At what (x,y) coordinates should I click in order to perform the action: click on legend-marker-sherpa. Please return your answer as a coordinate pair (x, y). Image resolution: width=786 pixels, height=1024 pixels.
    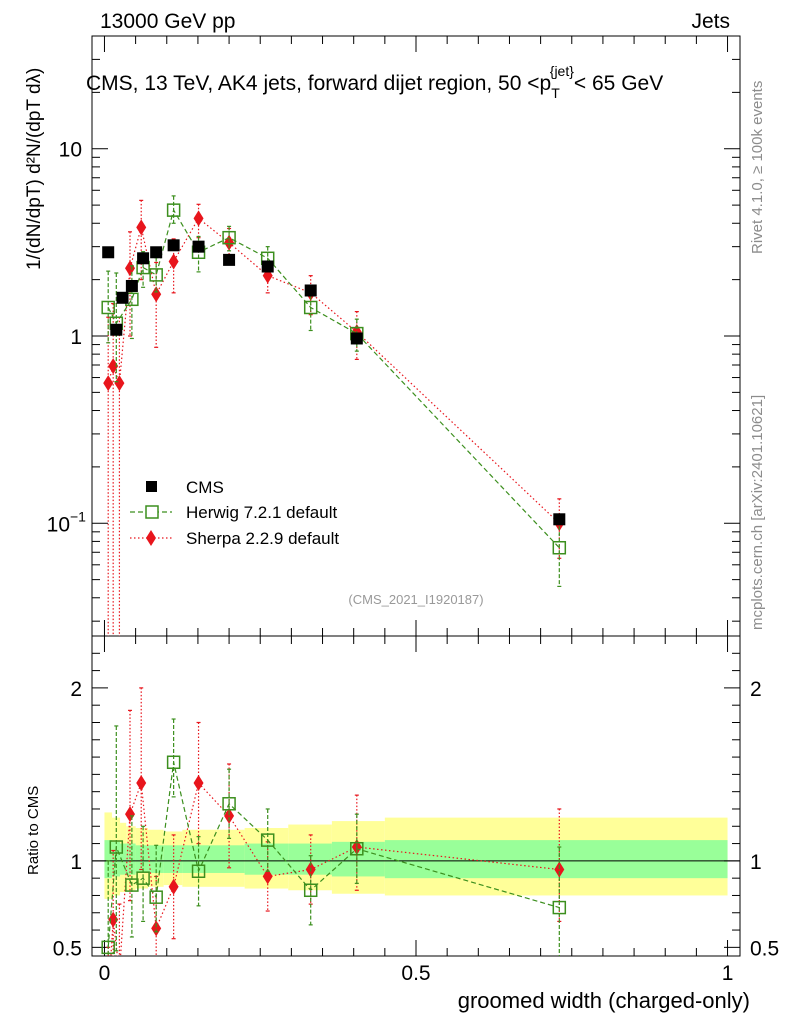
    Looking at the image, I should click on (151, 538).